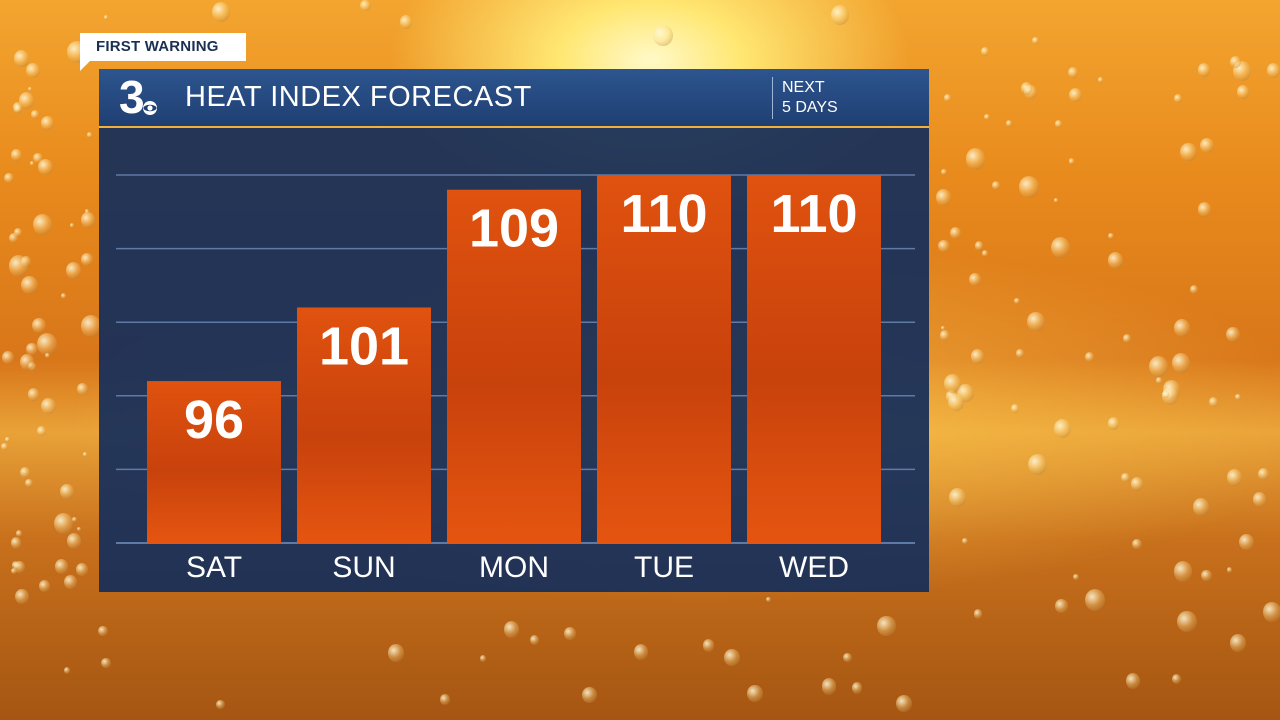 The width and height of the screenshot is (1280, 720). Describe the element at coordinates (514, 567) in the screenshot. I see `tick-label-mon: MON` at that location.